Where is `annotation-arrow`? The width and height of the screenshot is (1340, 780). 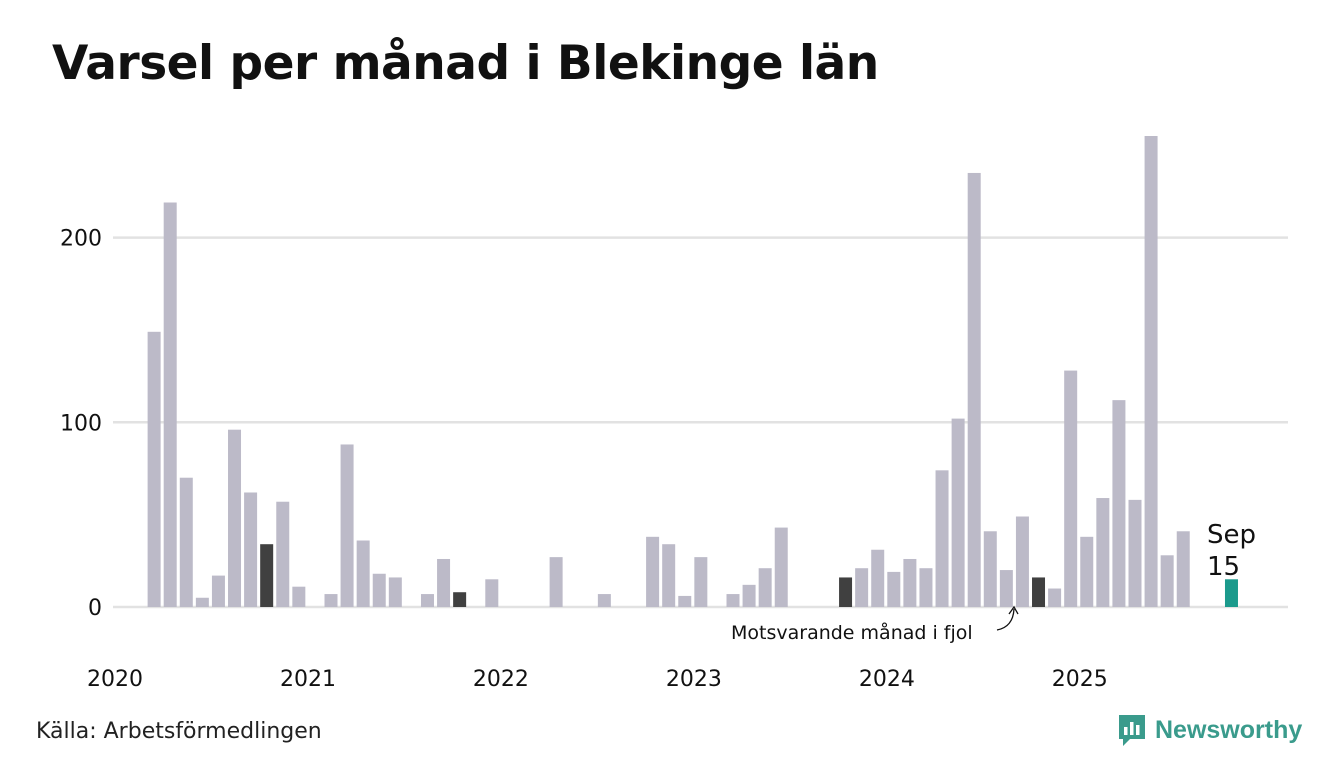
annotation-arrow is located at coordinates (1005, 619).